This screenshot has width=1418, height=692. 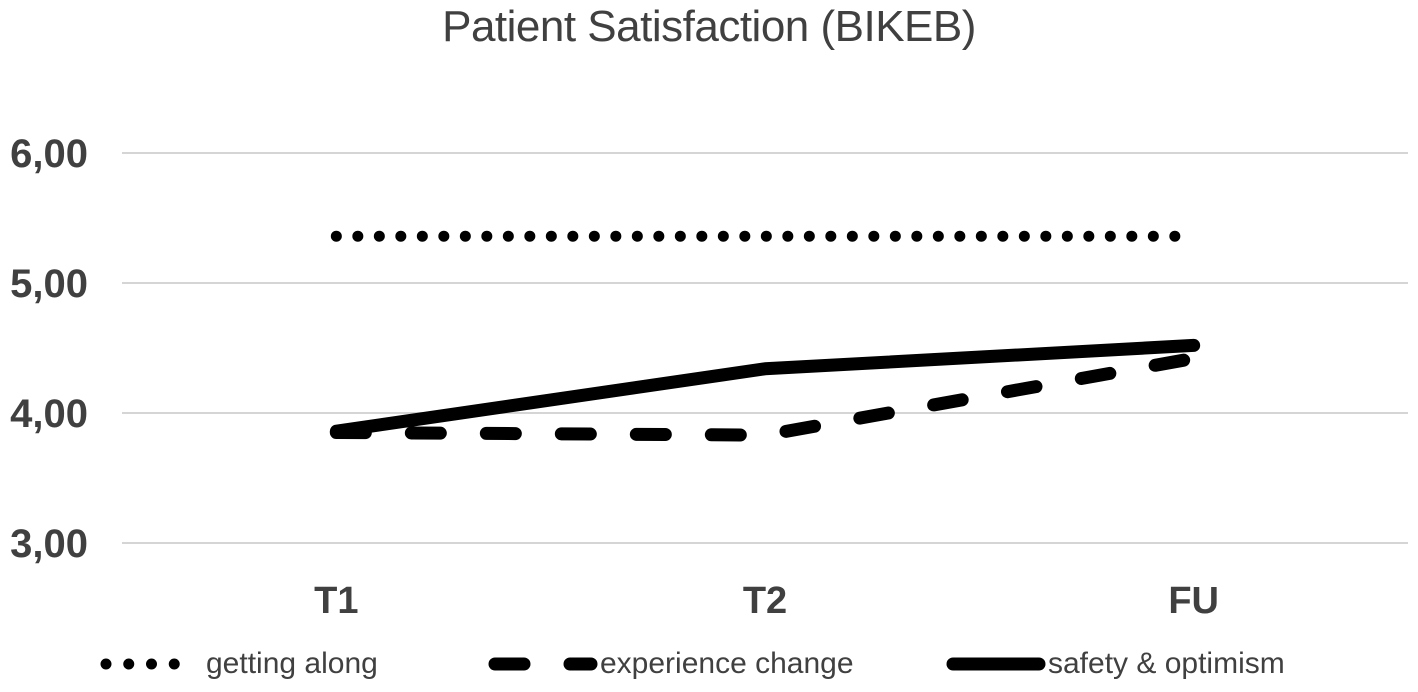 What do you see at coordinates (765, 388) in the screenshot?
I see `series-line-safety-optimism` at bounding box center [765, 388].